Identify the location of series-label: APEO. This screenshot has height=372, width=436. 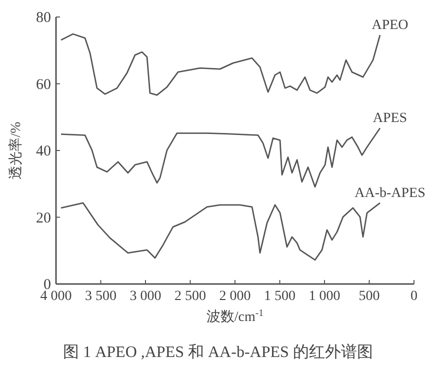
(390, 26).